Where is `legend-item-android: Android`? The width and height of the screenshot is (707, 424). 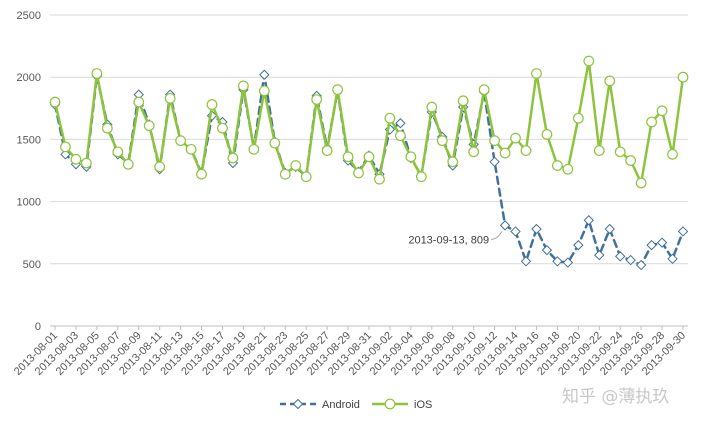
legend-item-android: Android is located at coordinates (320, 404).